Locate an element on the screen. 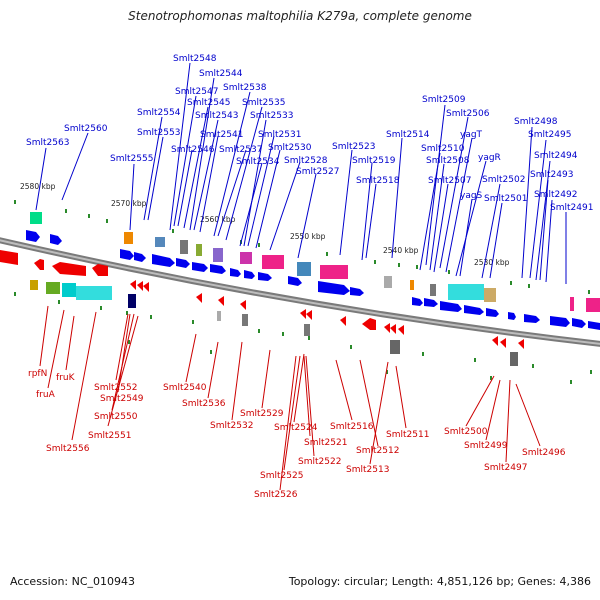  gene-label: Smlt2527 is located at coordinates (317, 172).